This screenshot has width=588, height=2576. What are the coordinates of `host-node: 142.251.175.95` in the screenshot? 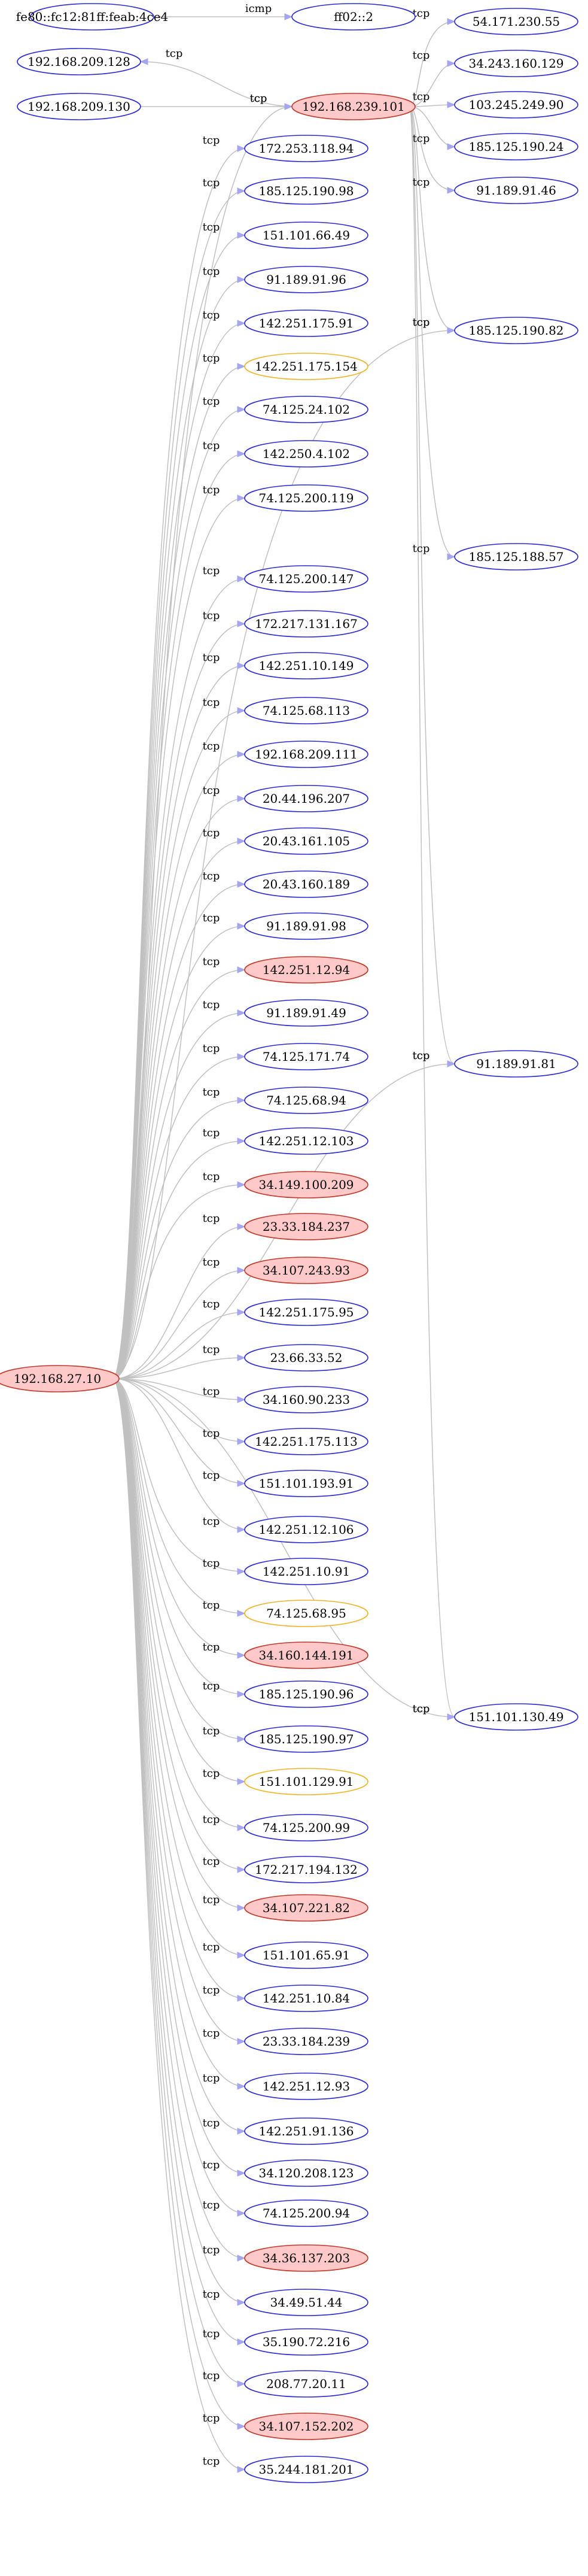 It's located at (306, 1312).